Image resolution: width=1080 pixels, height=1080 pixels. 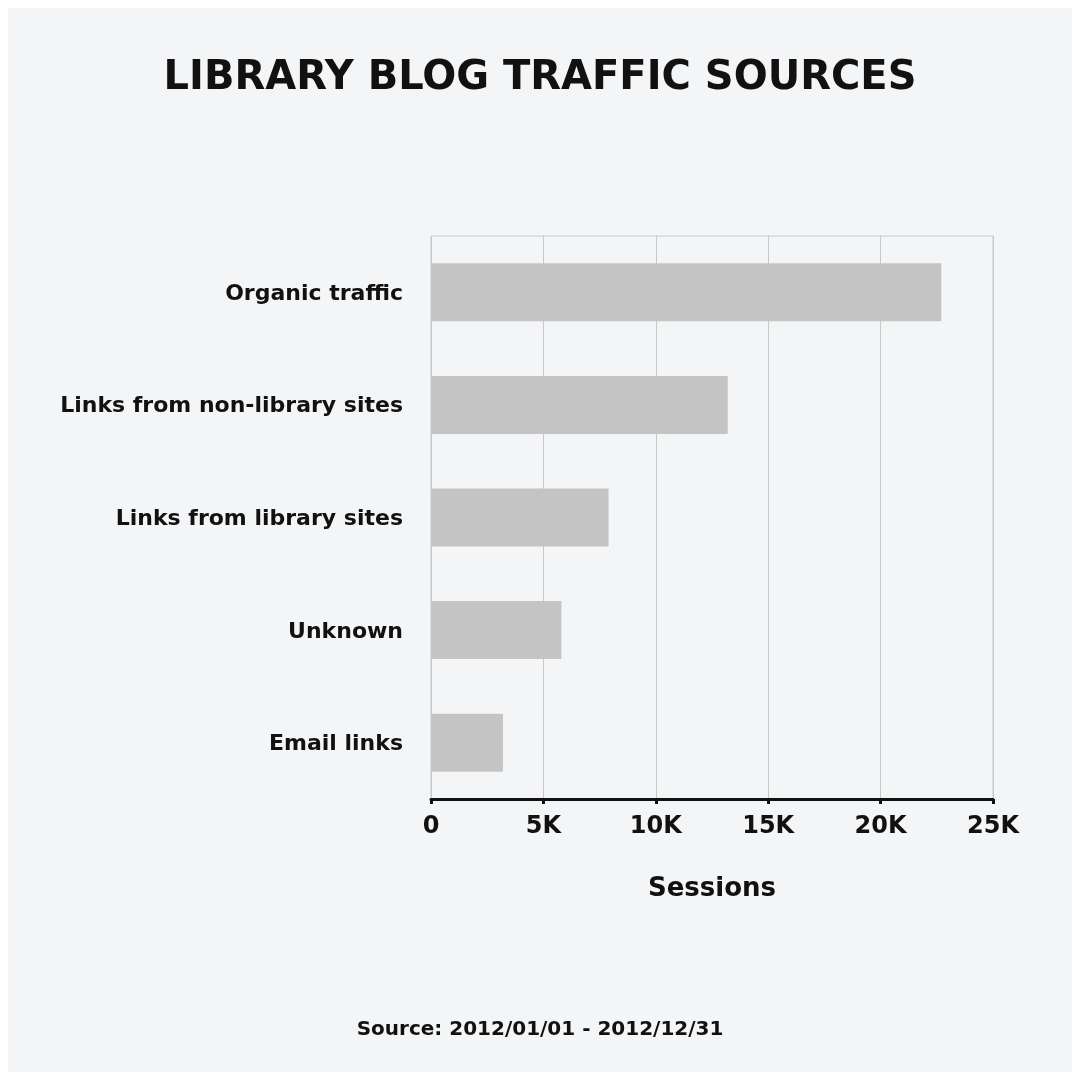 What do you see at coordinates (431, 825) in the screenshot?
I see `x-tick-label: 0` at bounding box center [431, 825].